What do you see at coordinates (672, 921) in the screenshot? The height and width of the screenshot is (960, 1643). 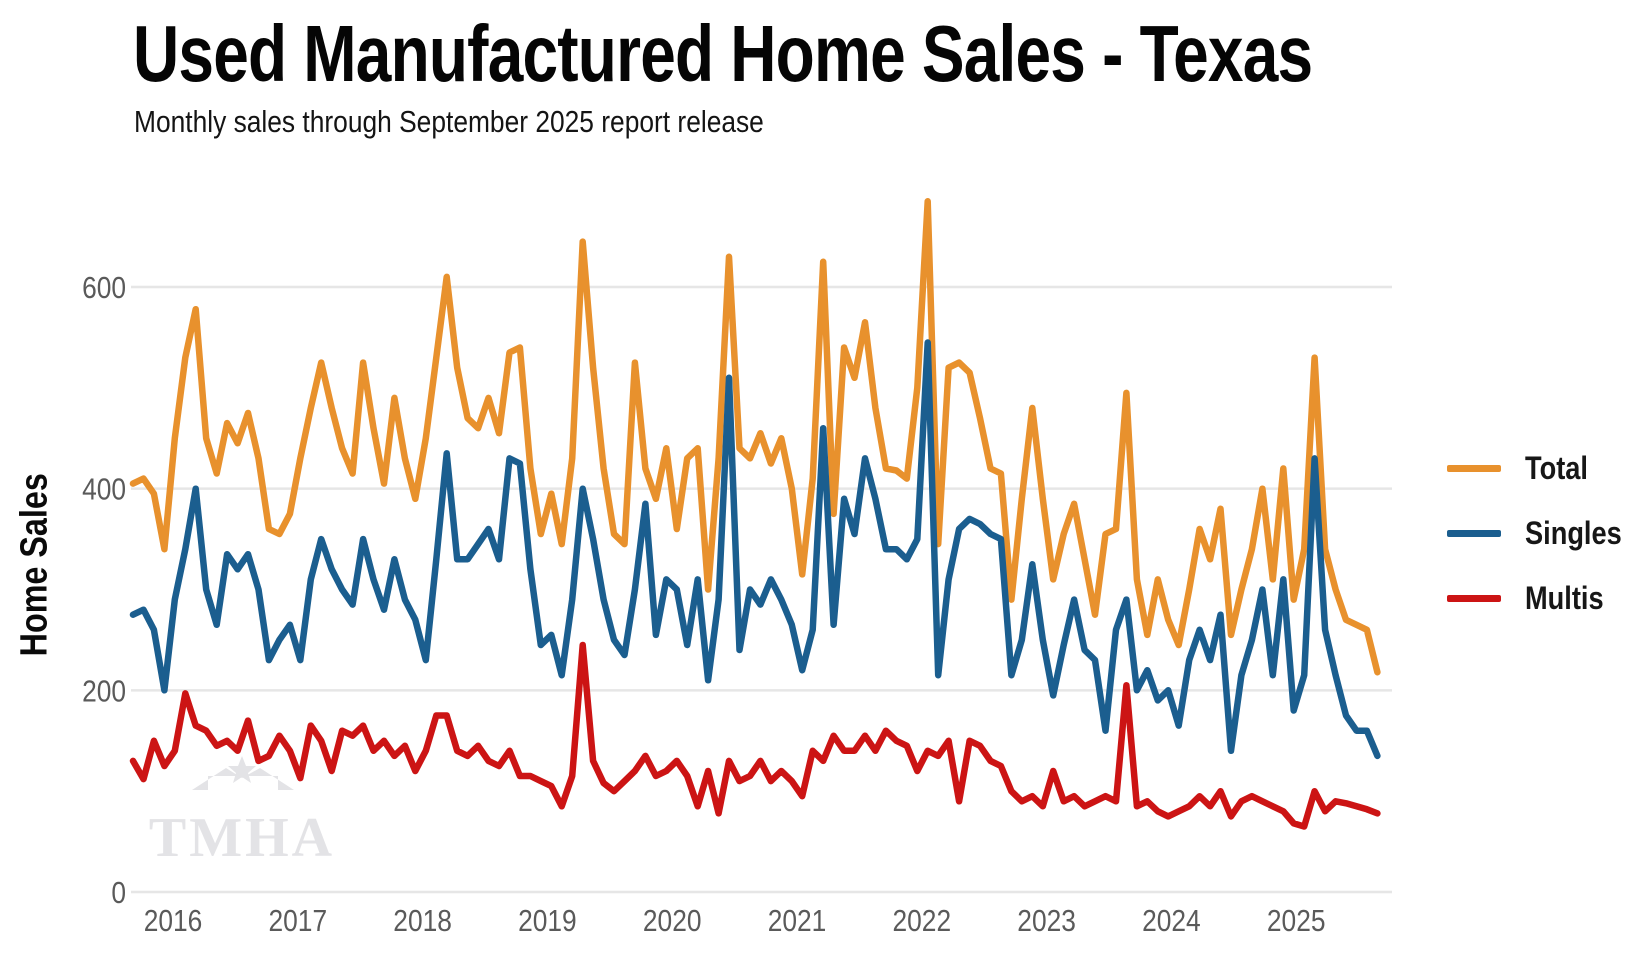 I see `svg-text: 2020` at bounding box center [672, 921].